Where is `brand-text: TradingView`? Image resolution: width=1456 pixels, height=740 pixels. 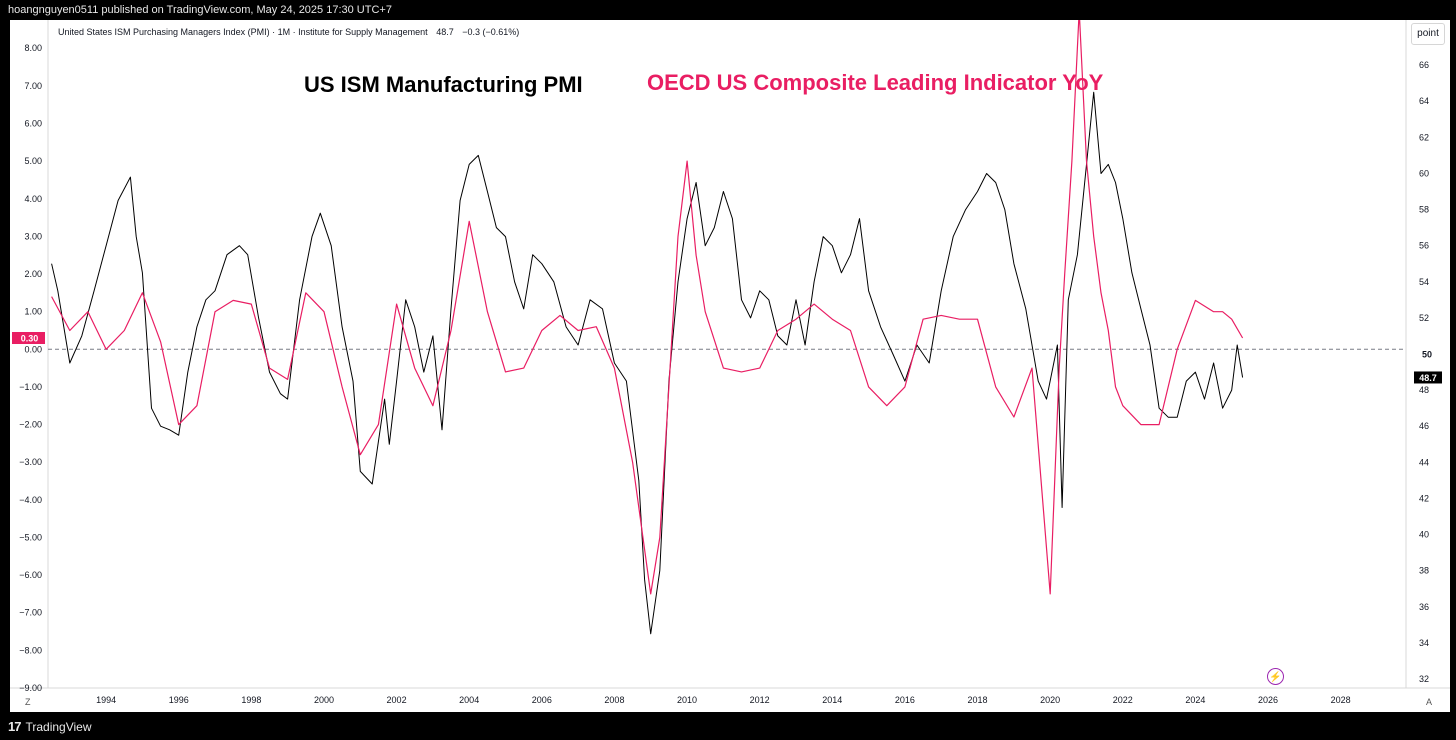 brand-text: TradingView is located at coordinates (58, 726).